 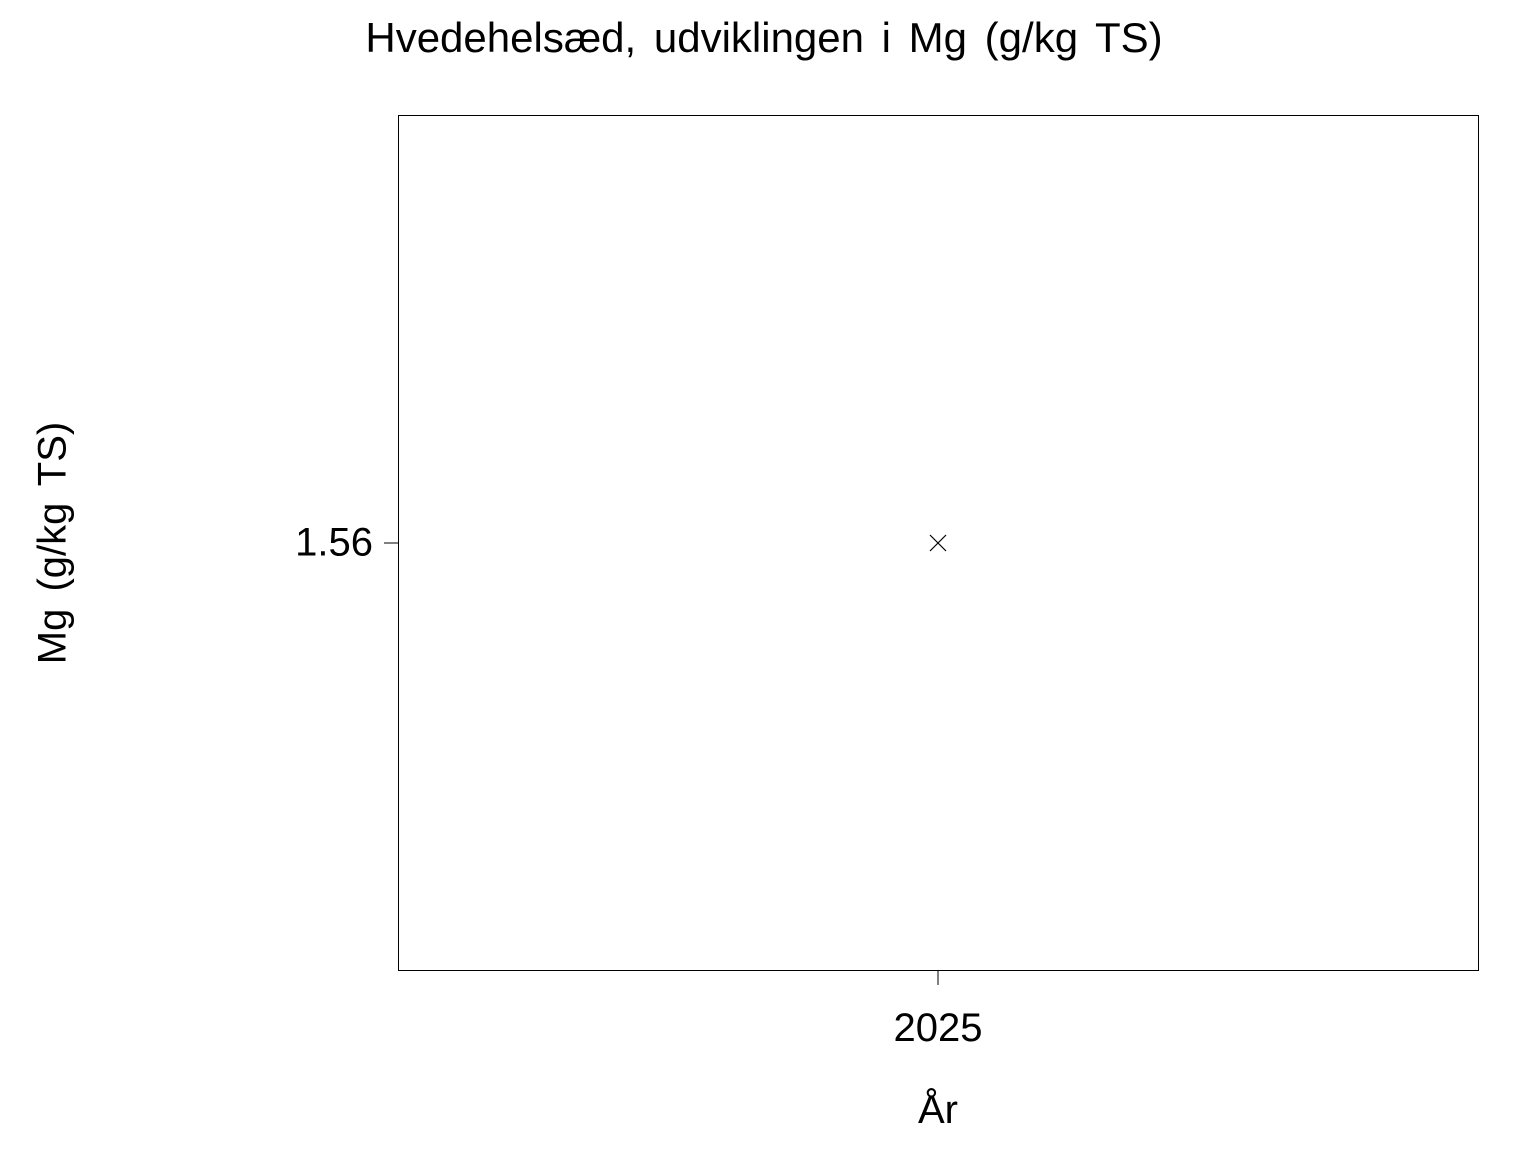 I want to click on data-point, so click(x=938, y=543).